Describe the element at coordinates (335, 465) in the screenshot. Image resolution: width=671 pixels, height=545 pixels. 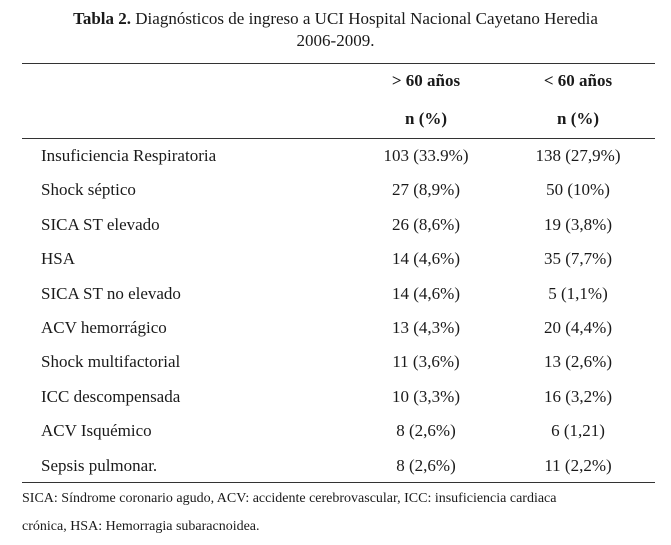
I see `table-row: Sepsis pulmonar. 8 (2,6%) 11 (2,2%)` at that location.